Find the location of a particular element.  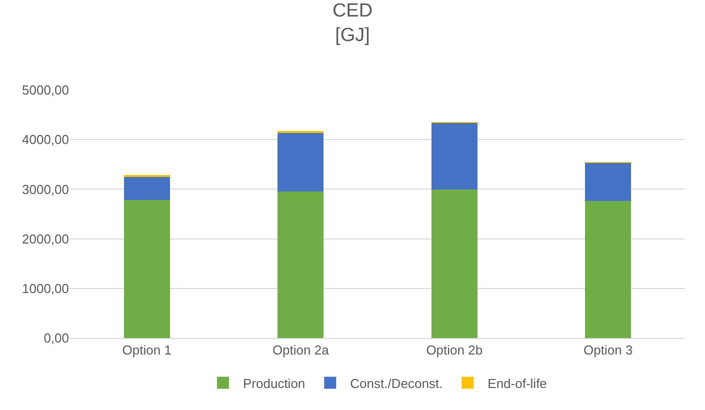

legend-label: End-of-life is located at coordinates (517, 383).